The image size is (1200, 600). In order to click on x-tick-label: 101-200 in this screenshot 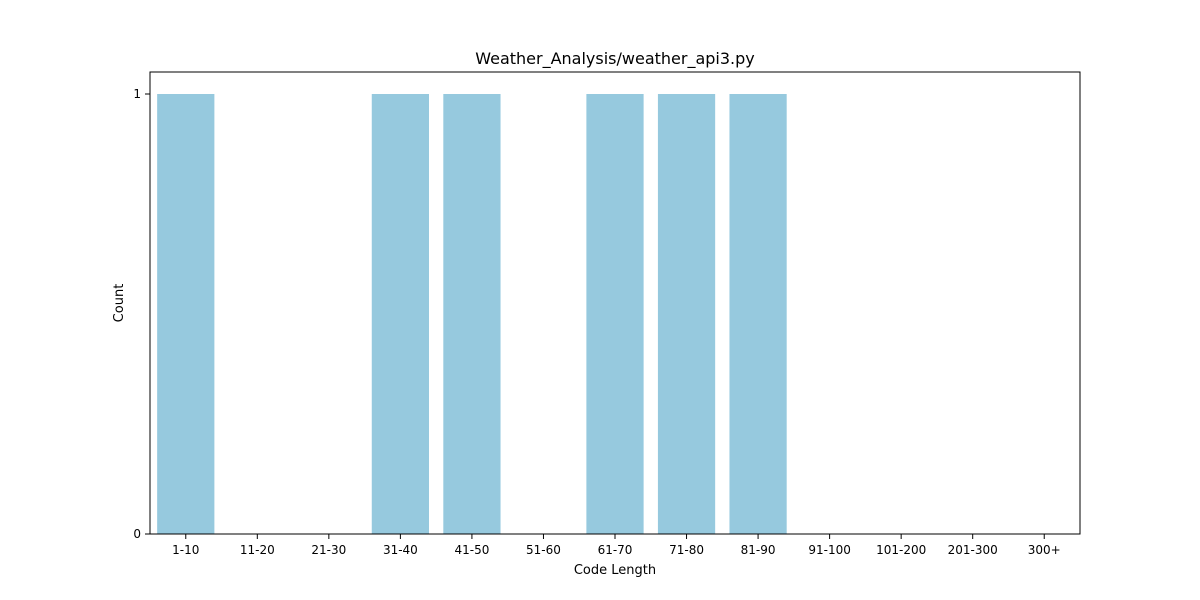, I will do `click(901, 550)`.